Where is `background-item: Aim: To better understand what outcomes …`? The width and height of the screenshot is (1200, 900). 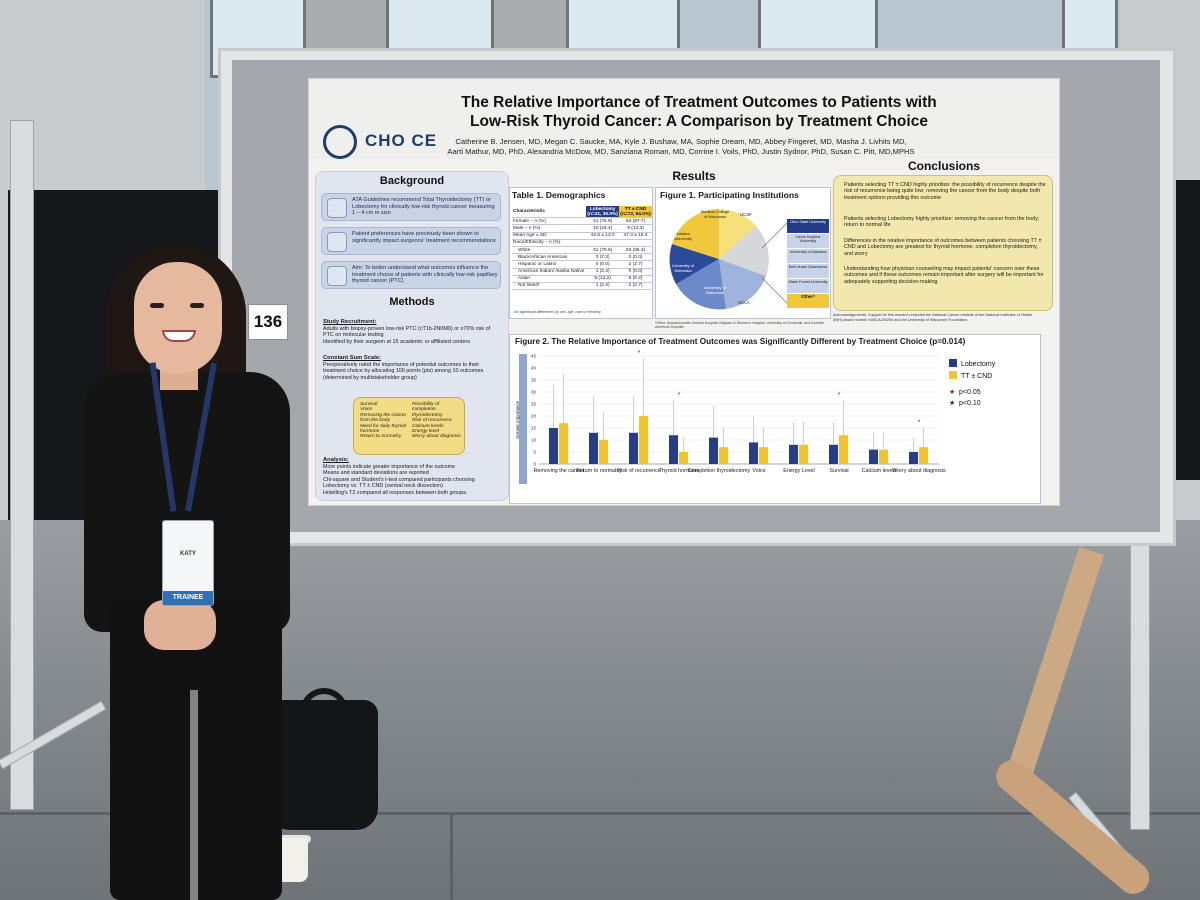
background-item: Aim: To better understand what outcomes … is located at coordinates (411, 275).